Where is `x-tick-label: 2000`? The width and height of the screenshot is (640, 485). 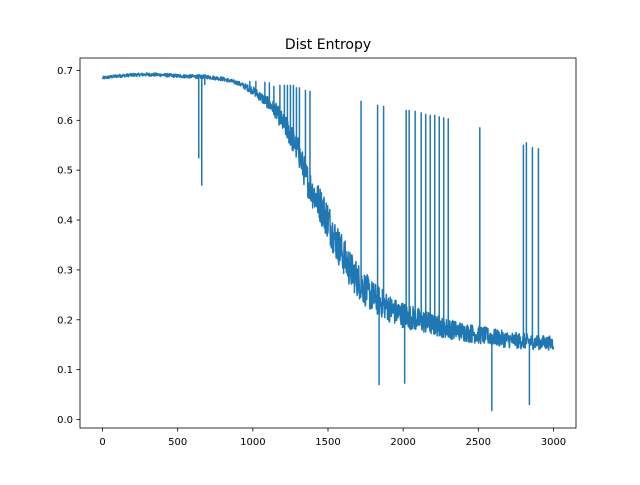
x-tick-label: 2000 is located at coordinates (402, 442).